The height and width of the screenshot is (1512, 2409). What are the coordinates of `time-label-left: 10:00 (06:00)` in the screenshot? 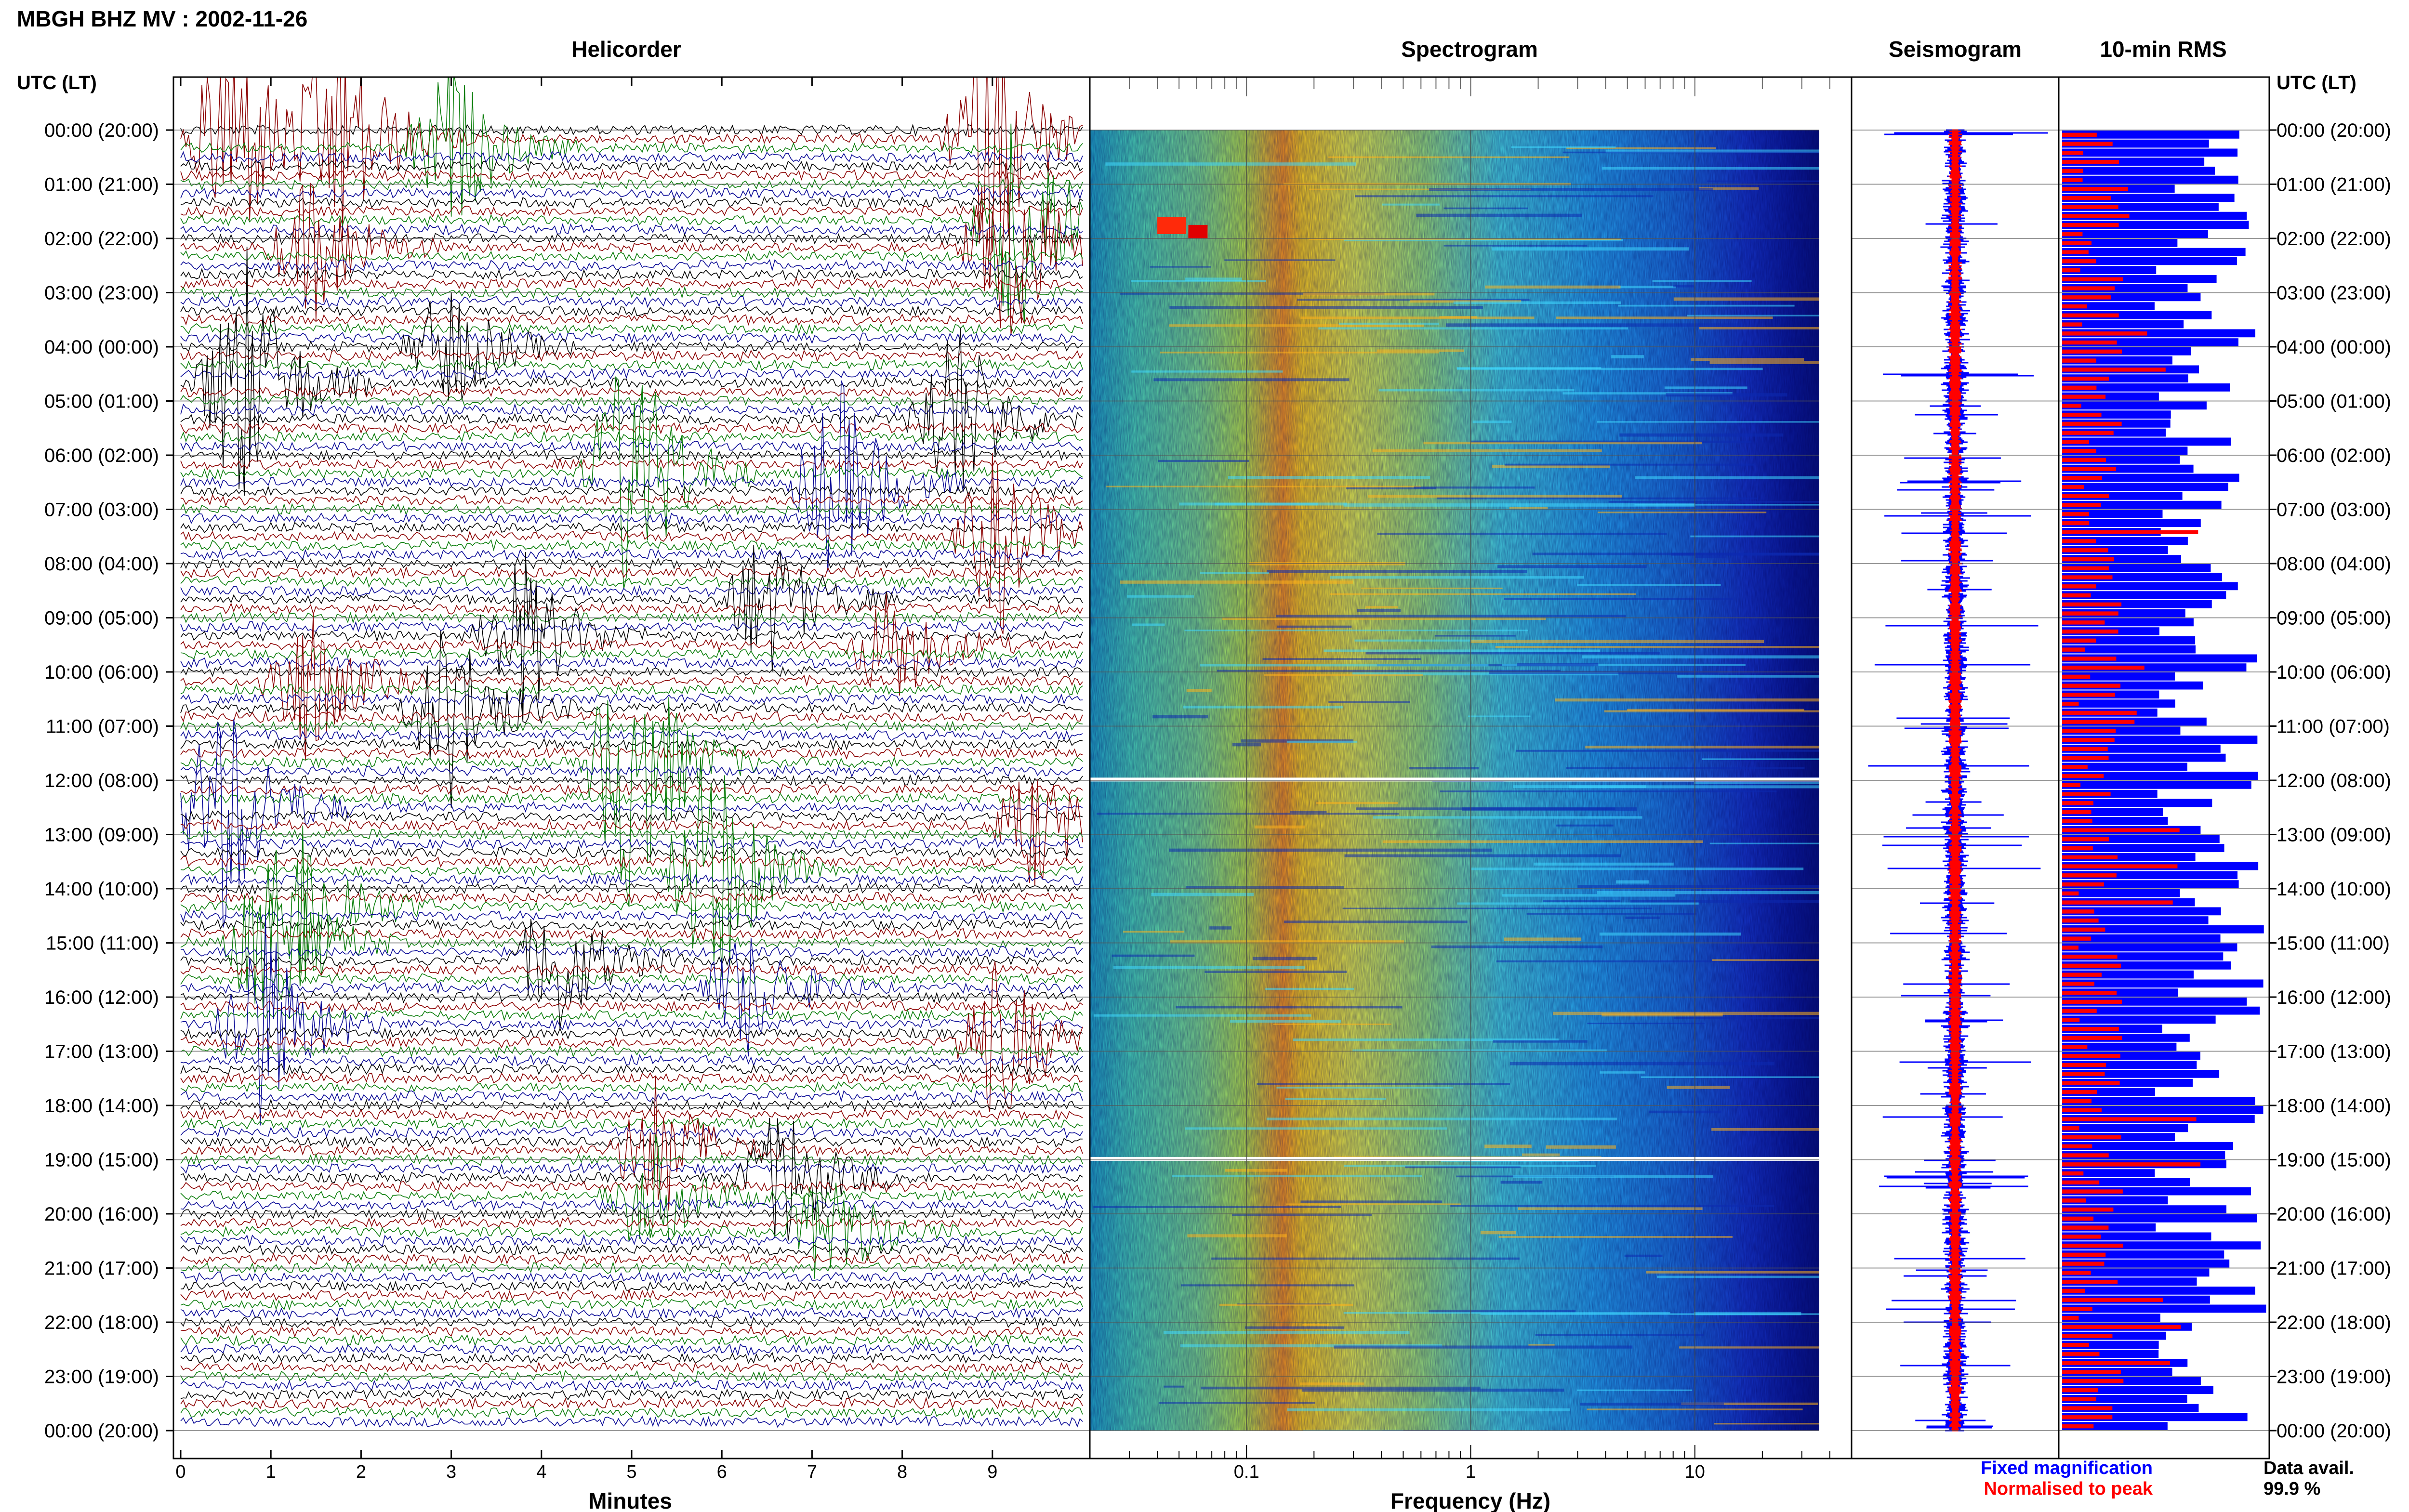 It's located at (101, 672).